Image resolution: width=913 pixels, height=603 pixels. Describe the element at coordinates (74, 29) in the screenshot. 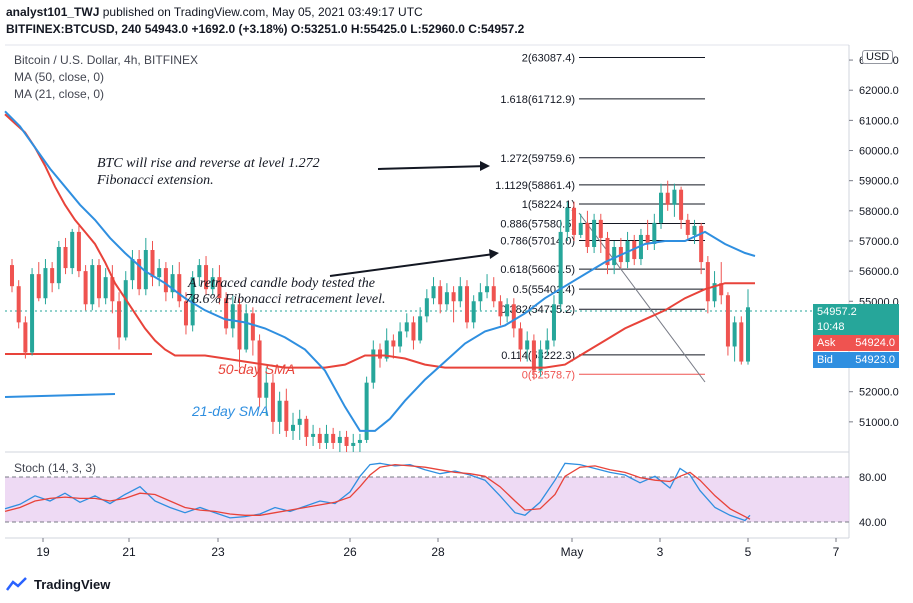

I see `symbol: BITFINEX:BTCUSD, 240` at that location.